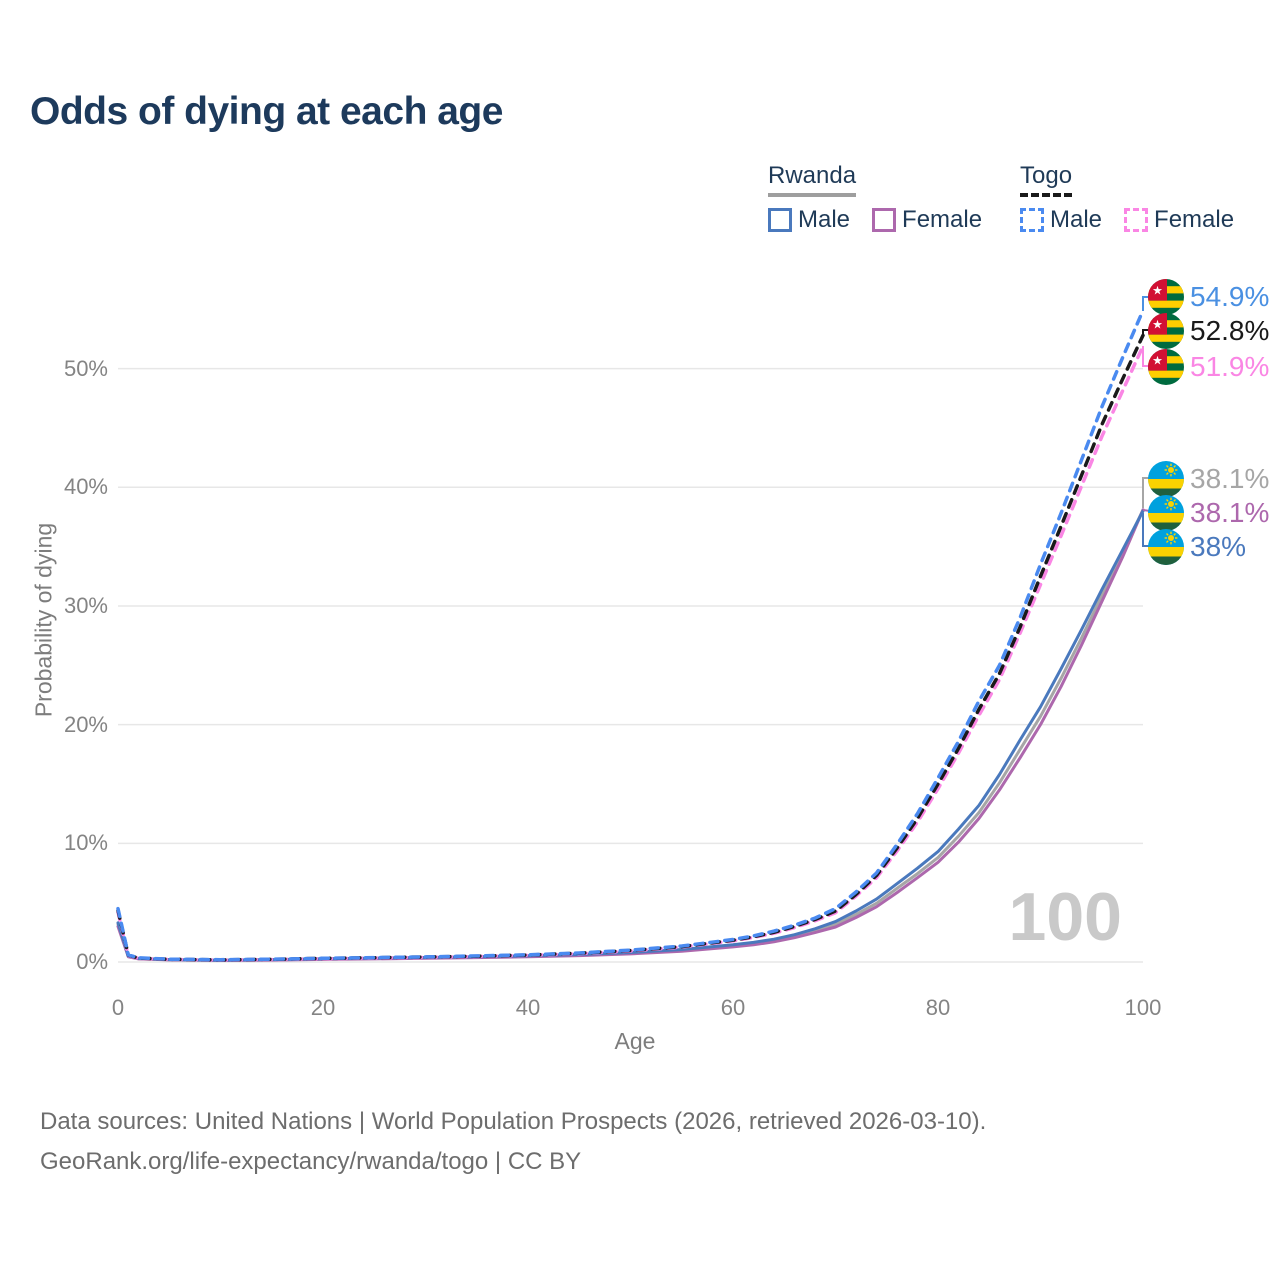 This screenshot has height=1280, width=1280. Describe the element at coordinates (323, 1007) in the screenshot. I see `x-tick-20: 20` at that location.